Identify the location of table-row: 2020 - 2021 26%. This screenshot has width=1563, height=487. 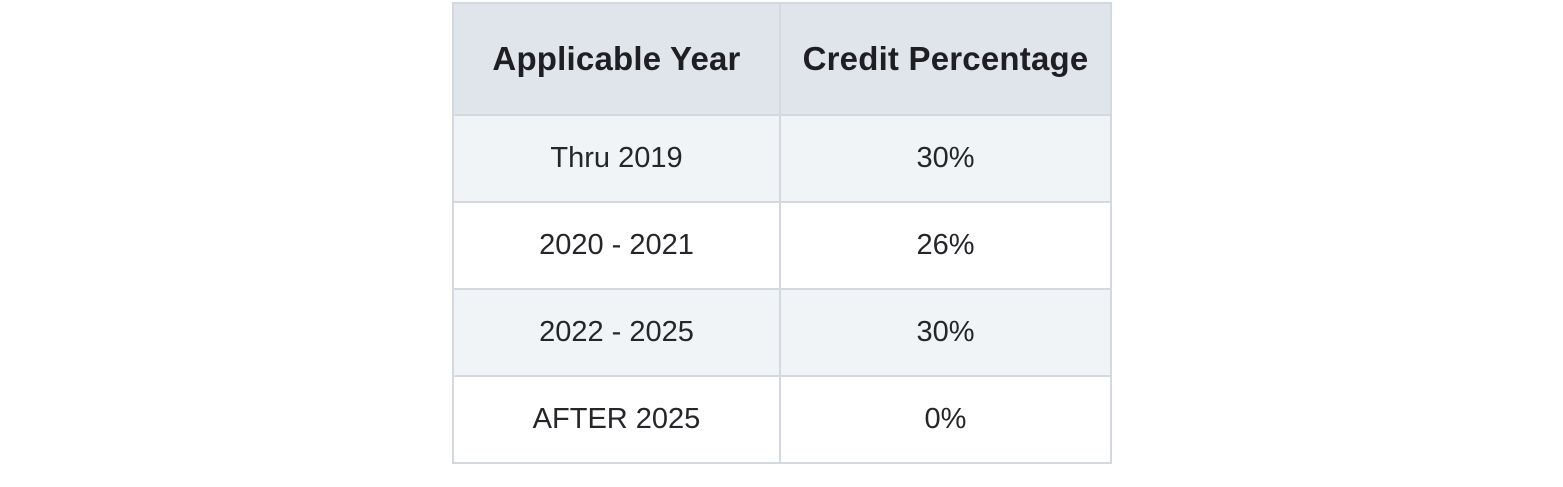
(782, 245).